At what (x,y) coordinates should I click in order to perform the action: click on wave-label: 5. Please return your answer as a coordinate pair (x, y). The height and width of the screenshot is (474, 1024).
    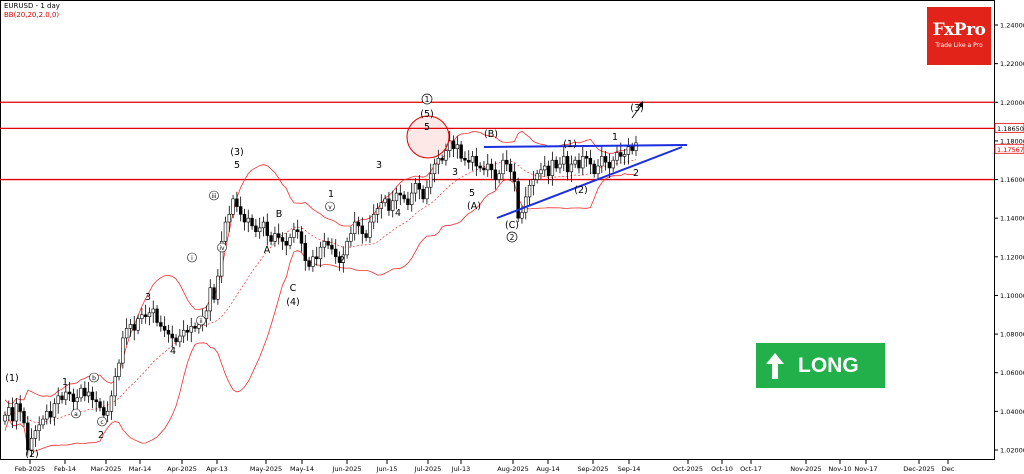
    Looking at the image, I should click on (427, 127).